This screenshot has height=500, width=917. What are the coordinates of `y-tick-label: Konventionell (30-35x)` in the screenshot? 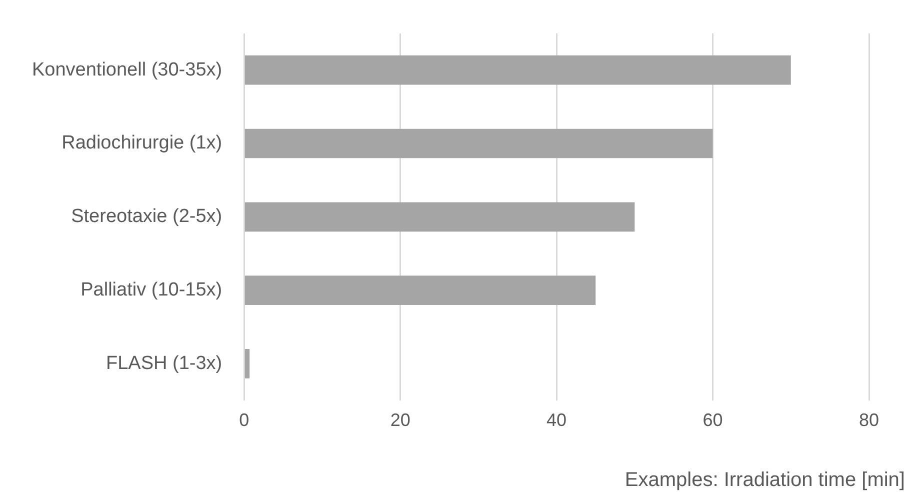 It's located at (127, 69).